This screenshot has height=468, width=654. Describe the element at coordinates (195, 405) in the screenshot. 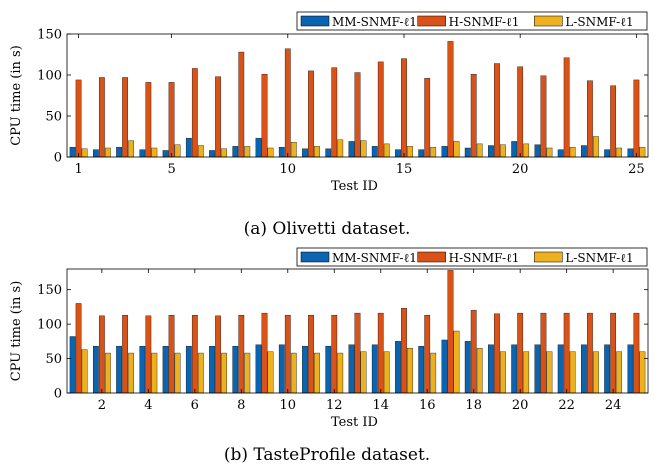

I see `x-tick-label: 6` at that location.